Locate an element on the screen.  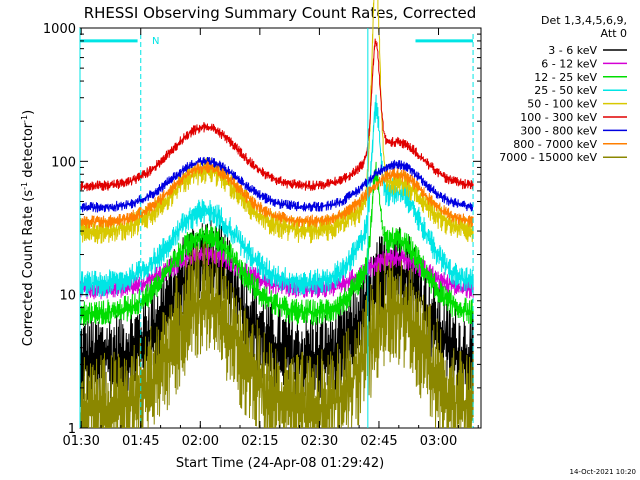
series-line-800-7000-keV is located at coordinates (276, 195).